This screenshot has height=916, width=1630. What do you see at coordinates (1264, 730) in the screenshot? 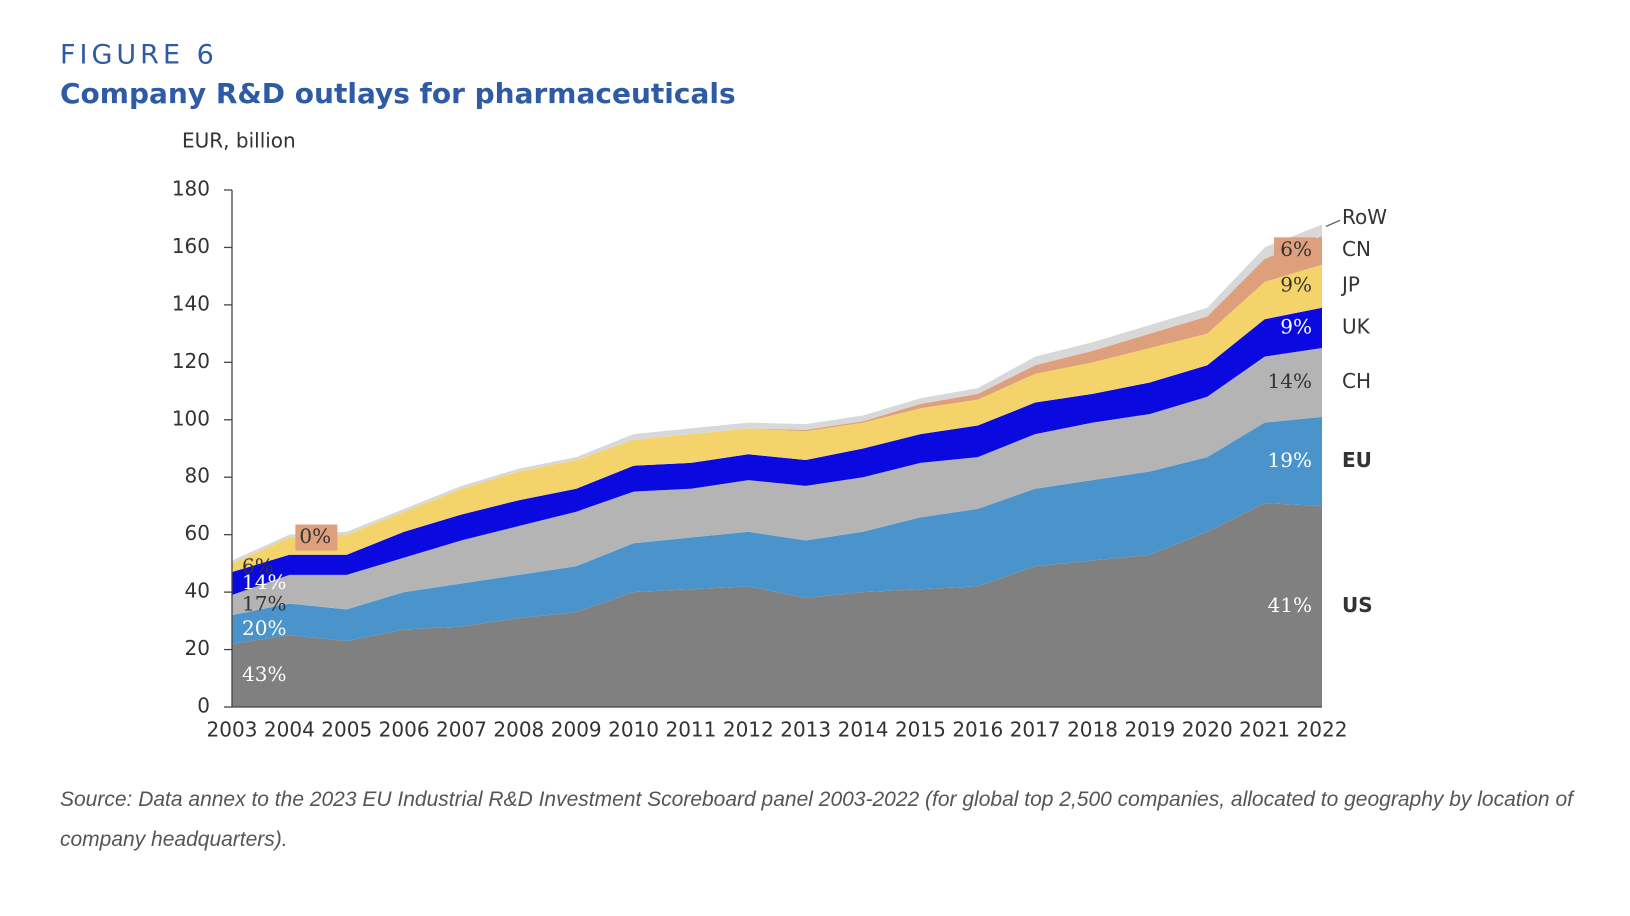
I see `x-tick-label: 2021` at bounding box center [1264, 730].